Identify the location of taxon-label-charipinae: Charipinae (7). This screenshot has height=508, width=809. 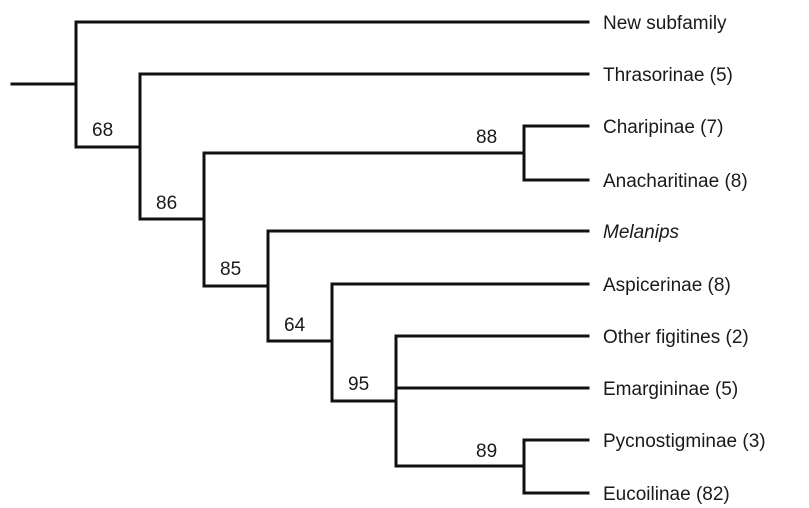
(663, 127).